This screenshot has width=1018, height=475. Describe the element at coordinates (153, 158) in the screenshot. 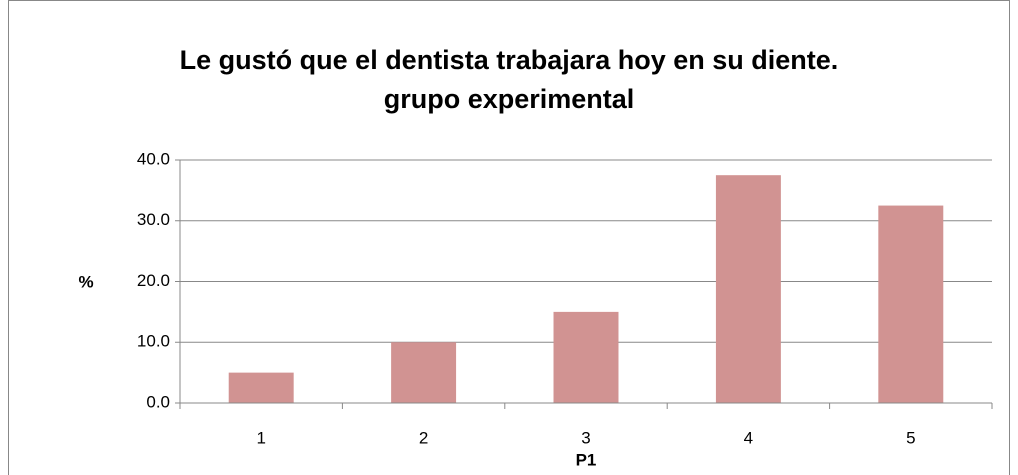

I see `y-tick-label: 40.0` at that location.